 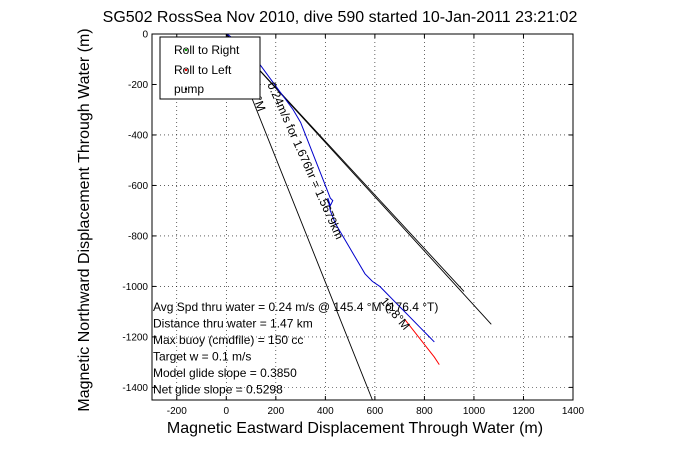 What do you see at coordinates (186, 50) in the screenshot?
I see `legend-marker-roll-right` at bounding box center [186, 50].